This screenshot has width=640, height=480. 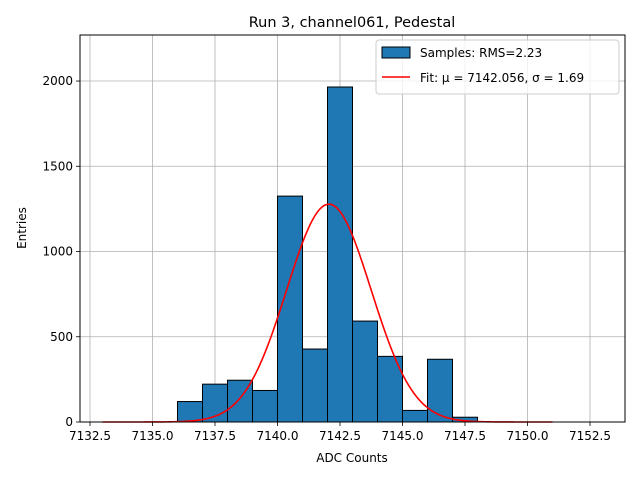 I want to click on legend-histogram-swatch, so click(x=396, y=52).